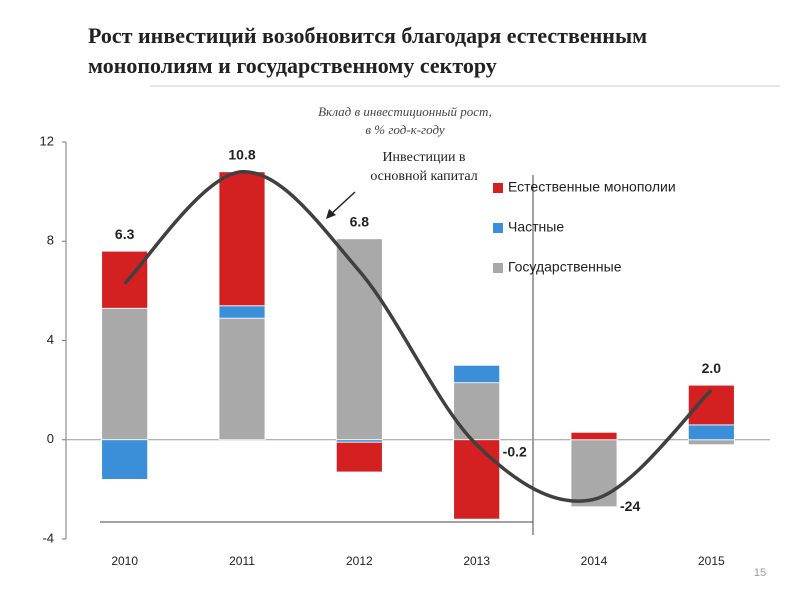  I want to click on x-tick-label: 2014, so click(594, 561).